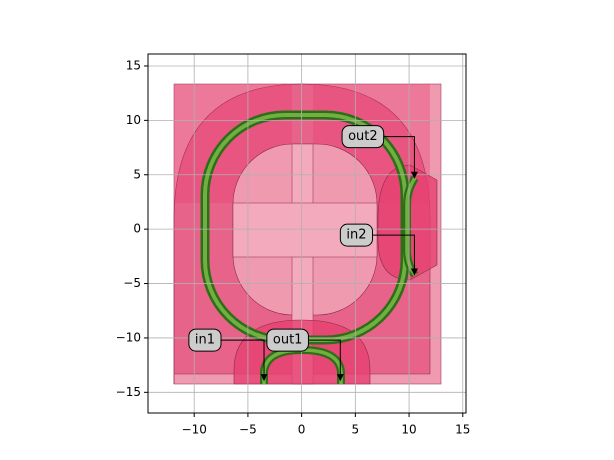 The image size is (614, 460). I want to click on annotation-label: in1, so click(205, 340).